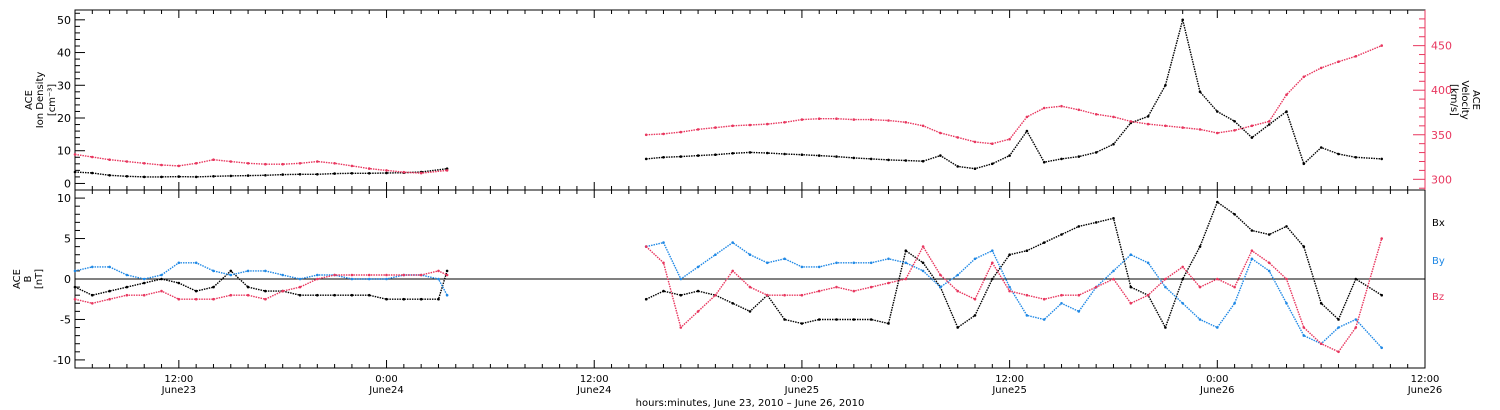 The width and height of the screenshot is (1500, 410). I want to click on legend-by: By, so click(1438, 261).